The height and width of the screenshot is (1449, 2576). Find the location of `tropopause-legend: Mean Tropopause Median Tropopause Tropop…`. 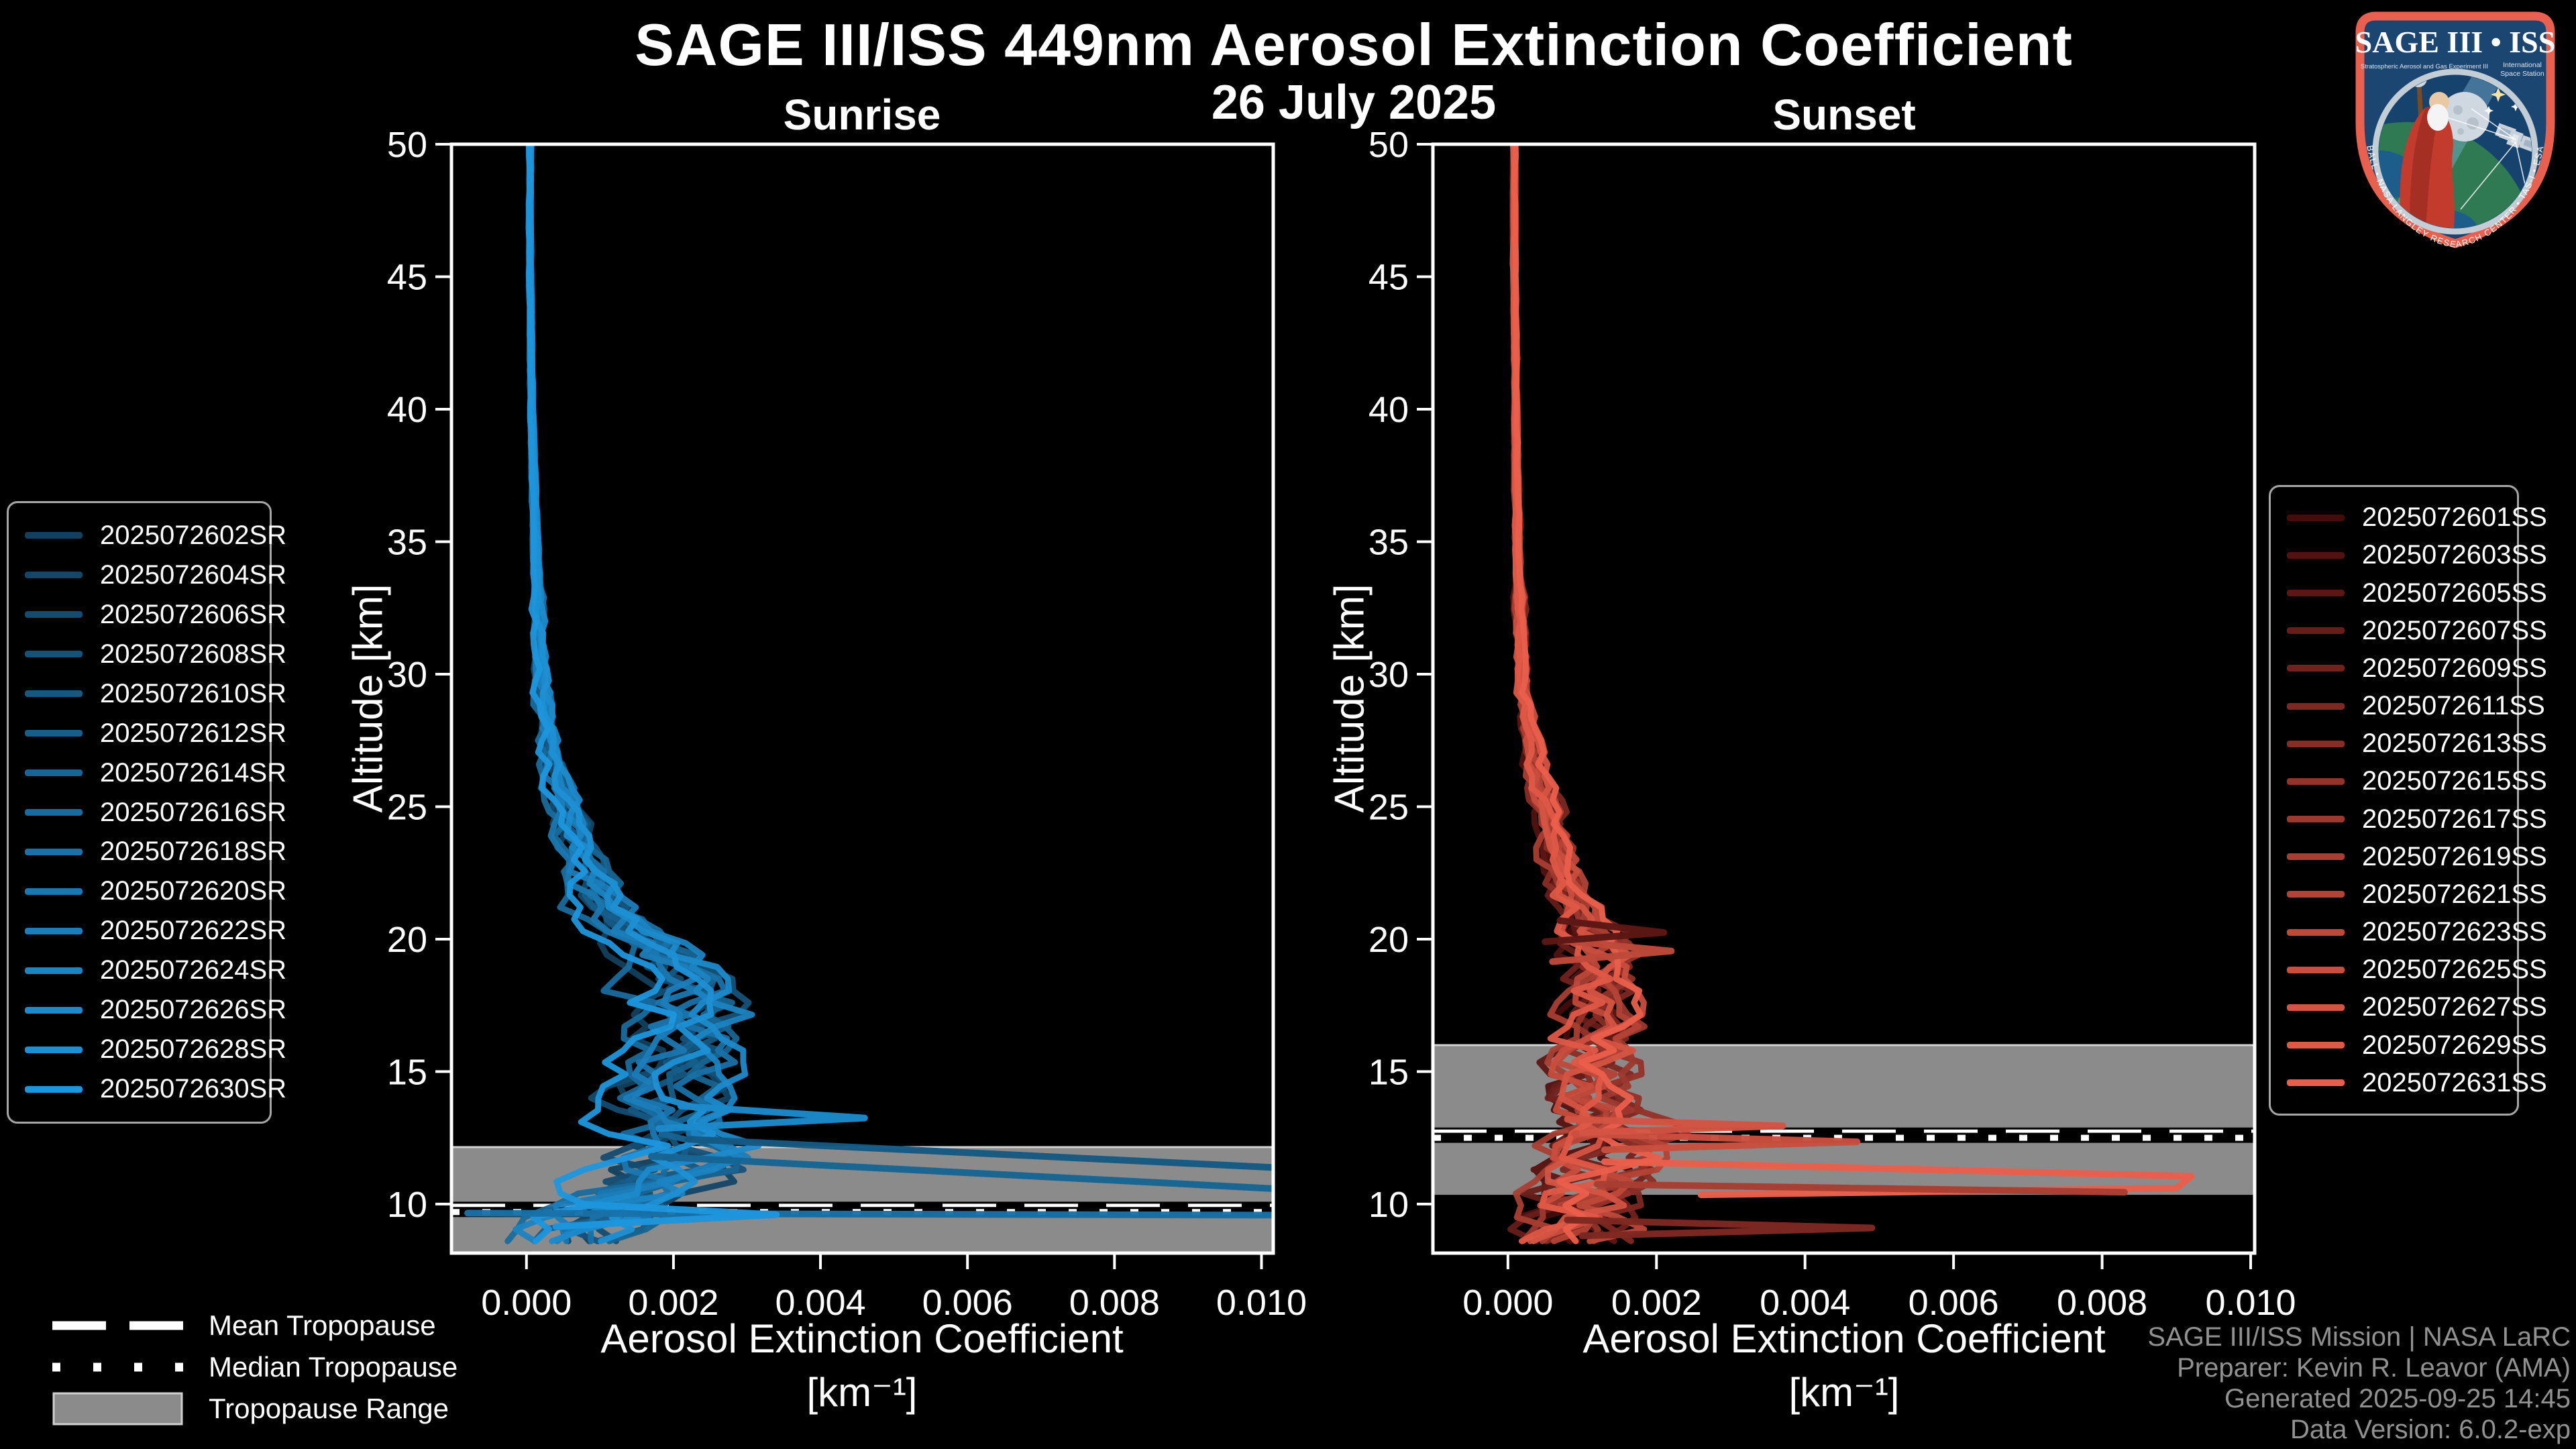

tropopause-legend: Mean Tropopause Median Tropopause Tropop… is located at coordinates (255, 1367).